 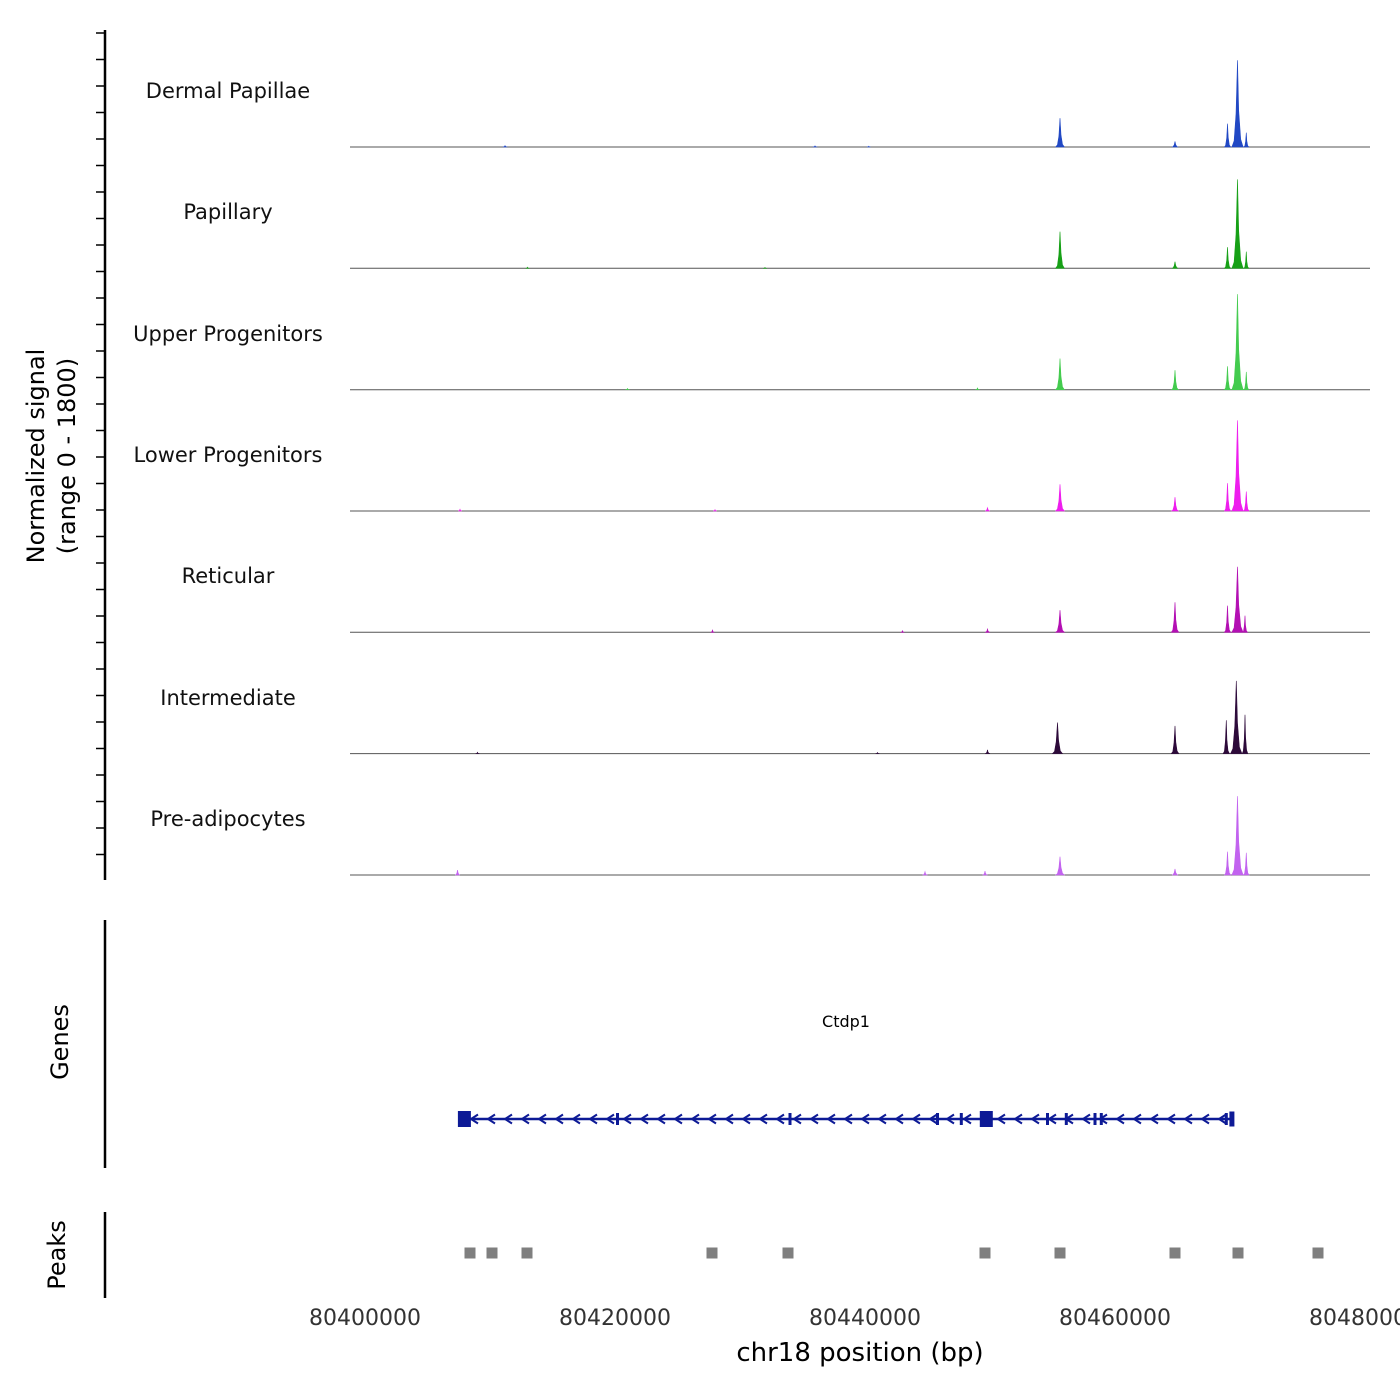 What do you see at coordinates (615, 1318) in the screenshot?
I see `x-tick-label: 80420000` at bounding box center [615, 1318].